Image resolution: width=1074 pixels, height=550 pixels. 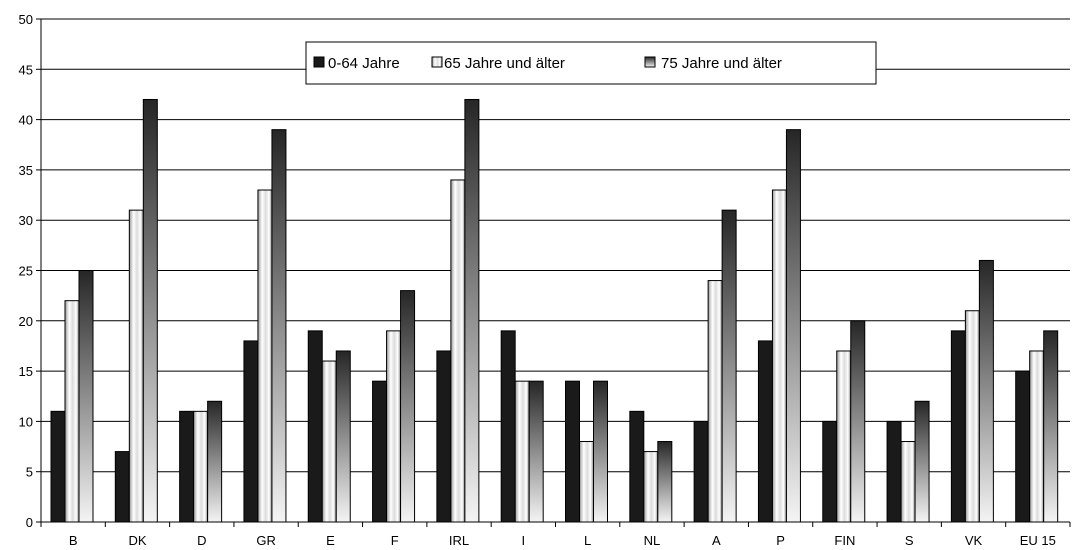 What do you see at coordinates (137, 540) in the screenshot?
I see `x-tick-label: DK` at bounding box center [137, 540].